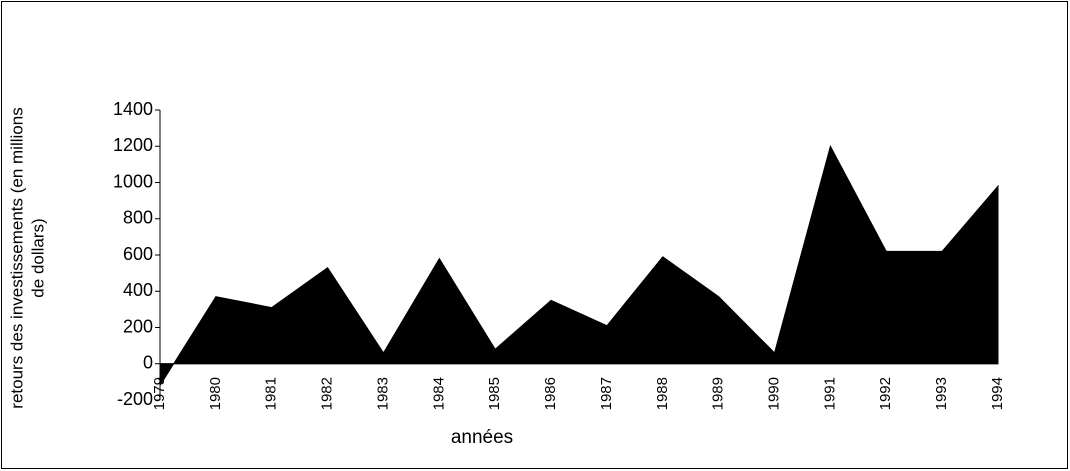 The image size is (1070, 471). I want to click on y-tick-label: 1400, so click(133, 109).